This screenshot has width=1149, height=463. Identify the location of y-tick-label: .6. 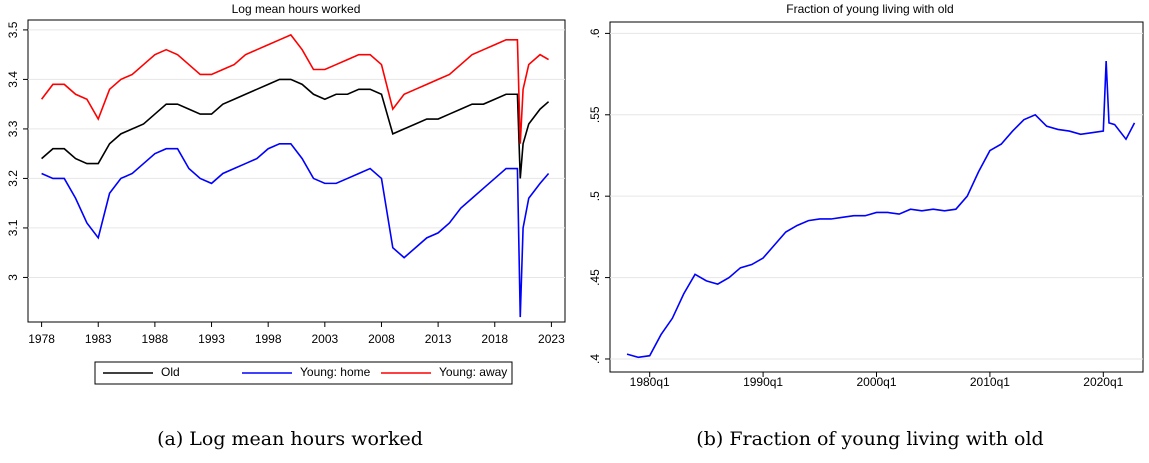
(595, 33).